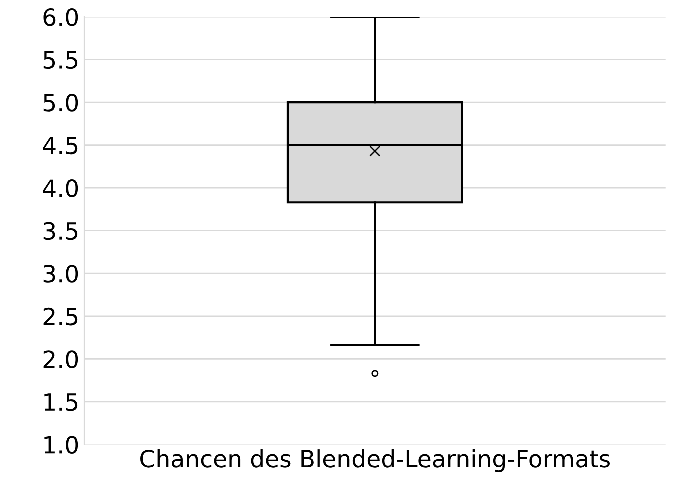 This screenshot has height=486, width=676. Describe the element at coordinates (61, 17) in the screenshot. I see `y-tick-label: 6.0` at that location.